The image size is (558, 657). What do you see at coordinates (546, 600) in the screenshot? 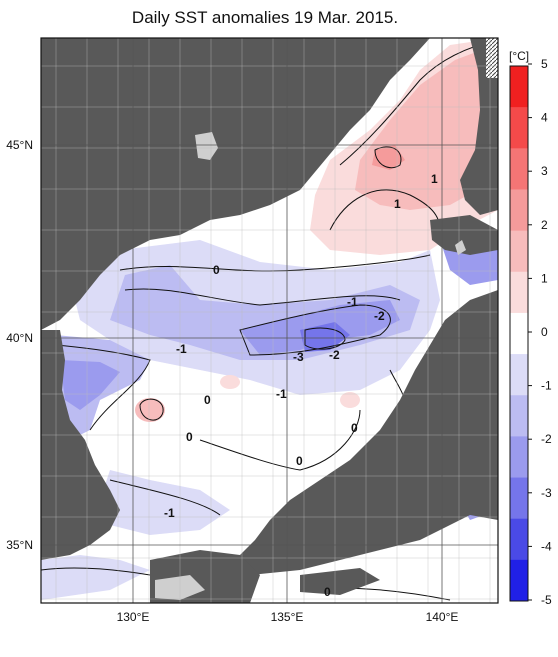
I see `colorbar-tick-label: -5` at bounding box center [546, 600].